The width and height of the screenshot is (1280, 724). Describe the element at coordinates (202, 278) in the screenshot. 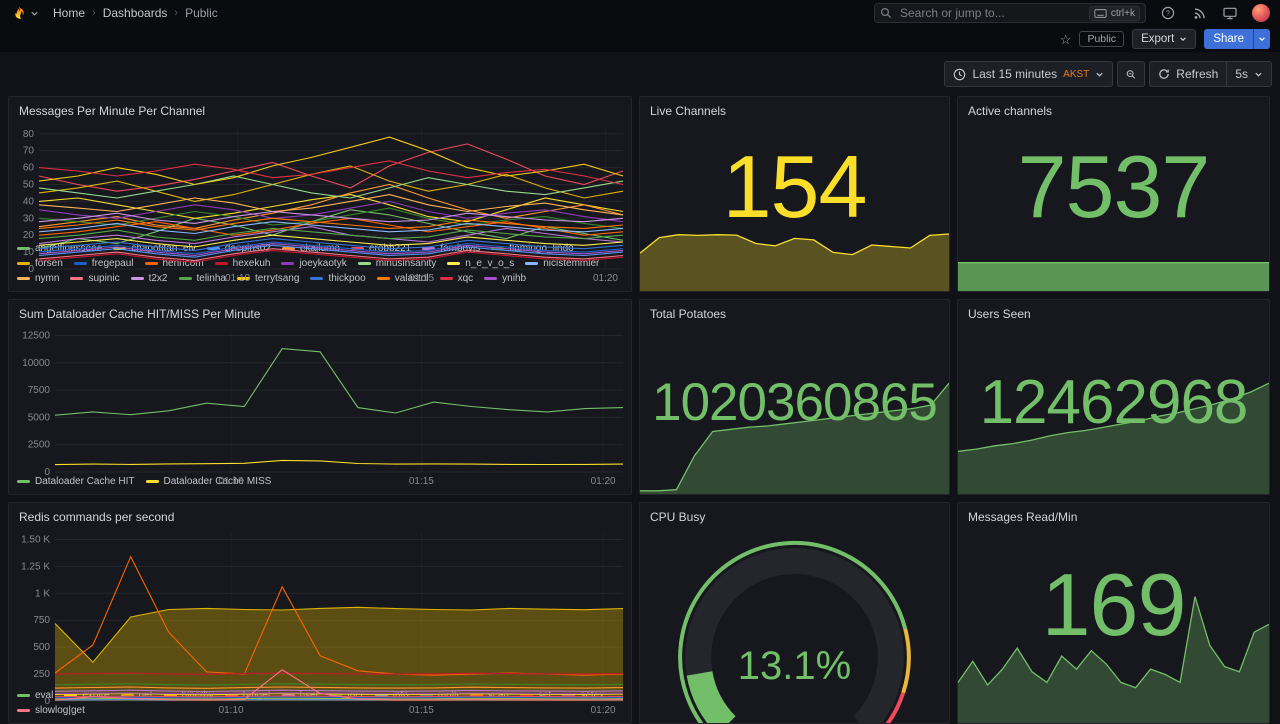

I see `legend-item: telinha` at that location.